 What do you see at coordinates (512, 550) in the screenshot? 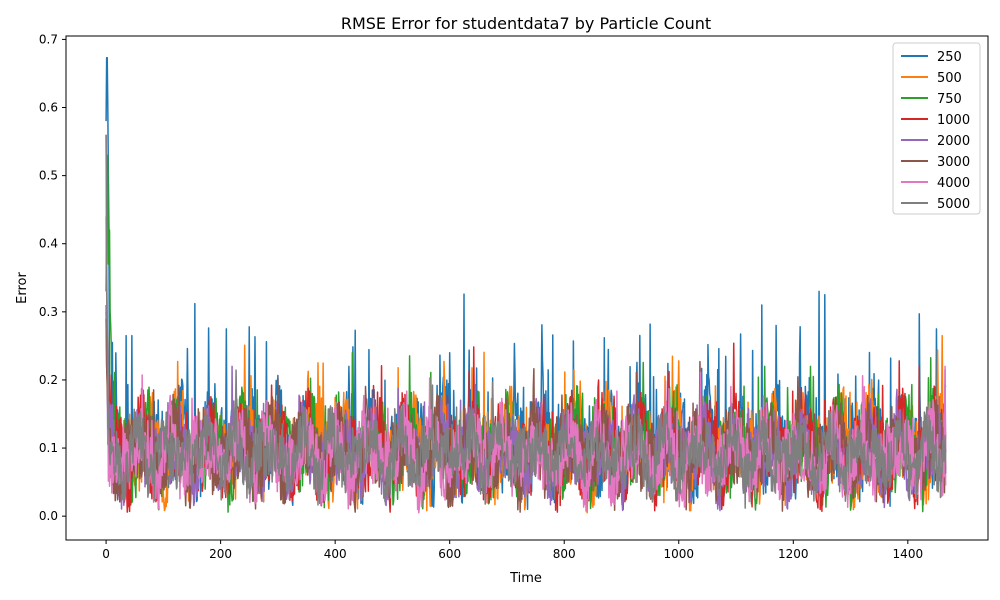
I see `x-axis: 0 200 400 600 800 1000 1200 1400` at bounding box center [512, 550].